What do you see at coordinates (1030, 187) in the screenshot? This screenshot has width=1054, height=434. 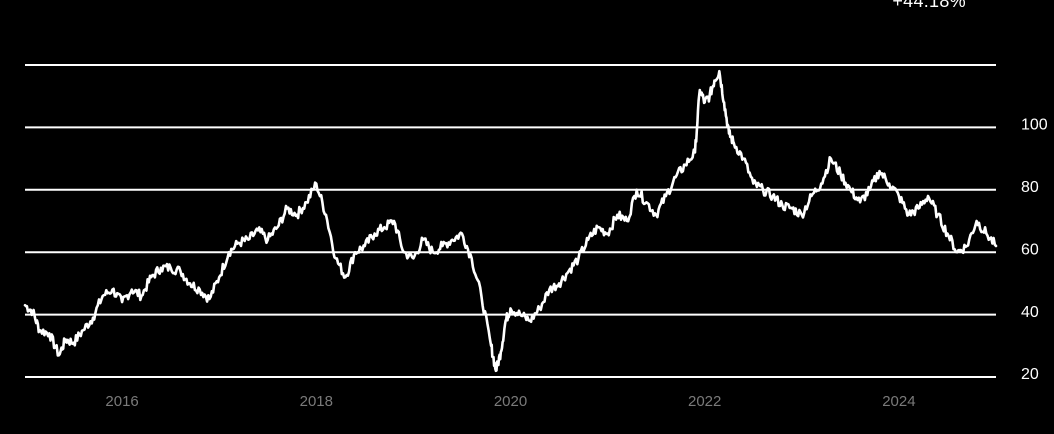 I see `y-tick-label: 80` at bounding box center [1030, 187].